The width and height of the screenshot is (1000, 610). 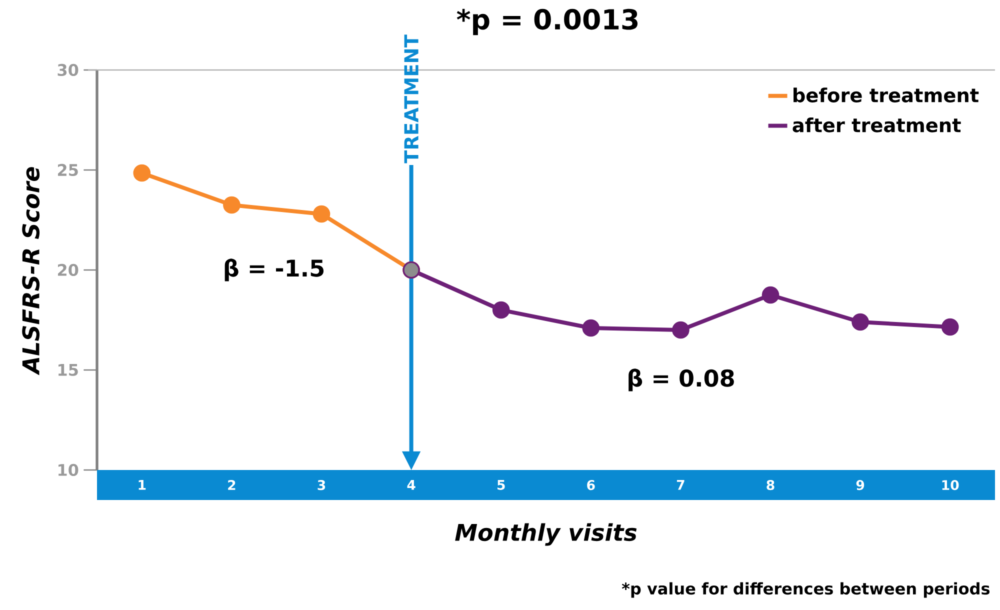 I want to click on x-tick-label: 4, so click(x=411, y=485).